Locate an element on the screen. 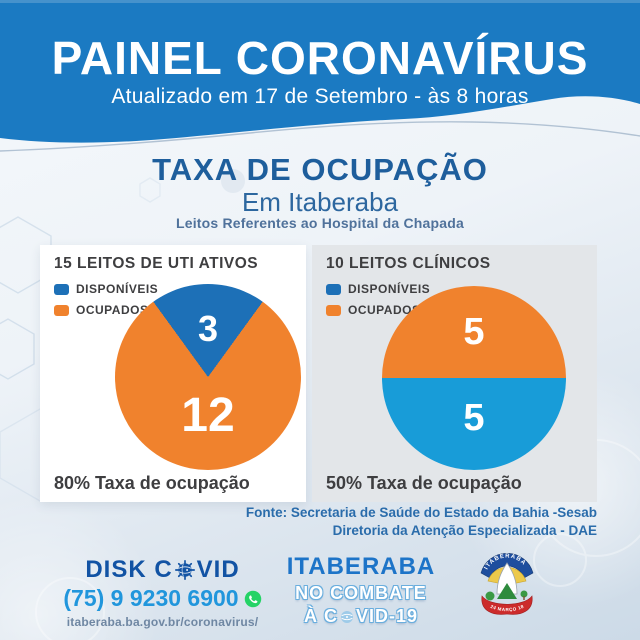  uti-pie-chart: 3 12 is located at coordinates (208, 377).